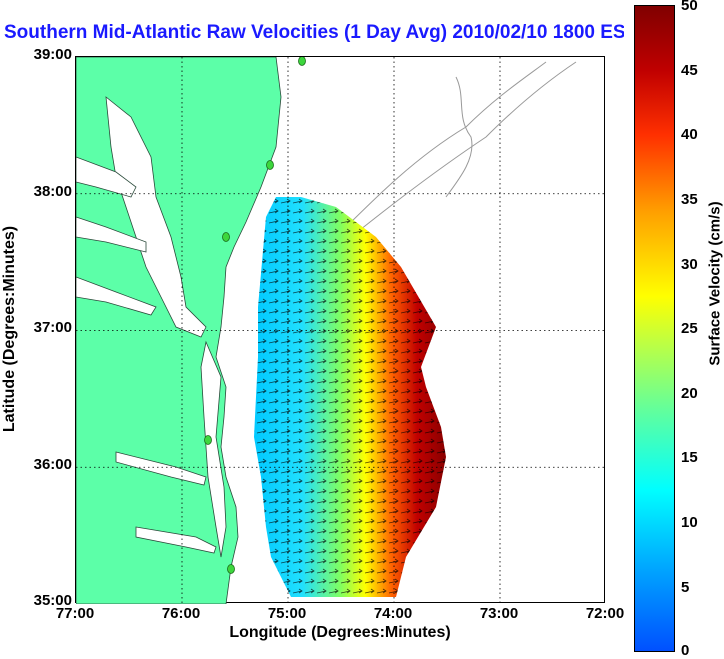  What do you see at coordinates (75, 613) in the screenshot?
I see `x-tick-label: 77:00` at bounding box center [75, 613].